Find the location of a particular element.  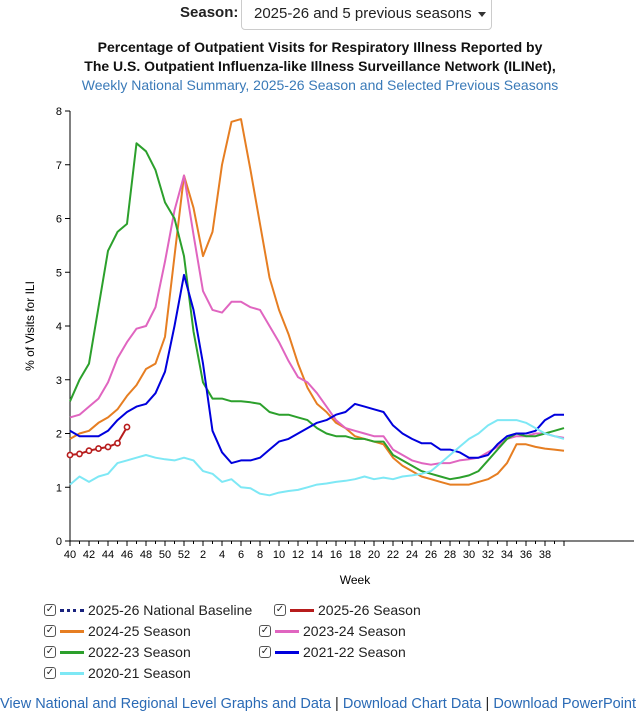

season-bar: Season: 2025-26 and 5 previous seasons is located at coordinates (320, 17).